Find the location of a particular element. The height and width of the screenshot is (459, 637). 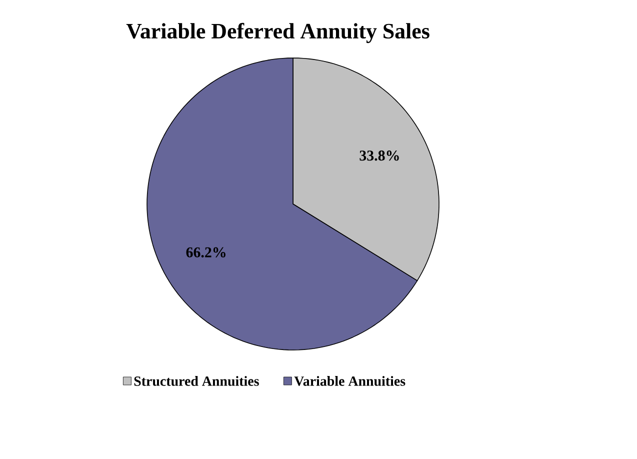

chart-title: Variable Deferred Annuity Sales is located at coordinates (278, 33).